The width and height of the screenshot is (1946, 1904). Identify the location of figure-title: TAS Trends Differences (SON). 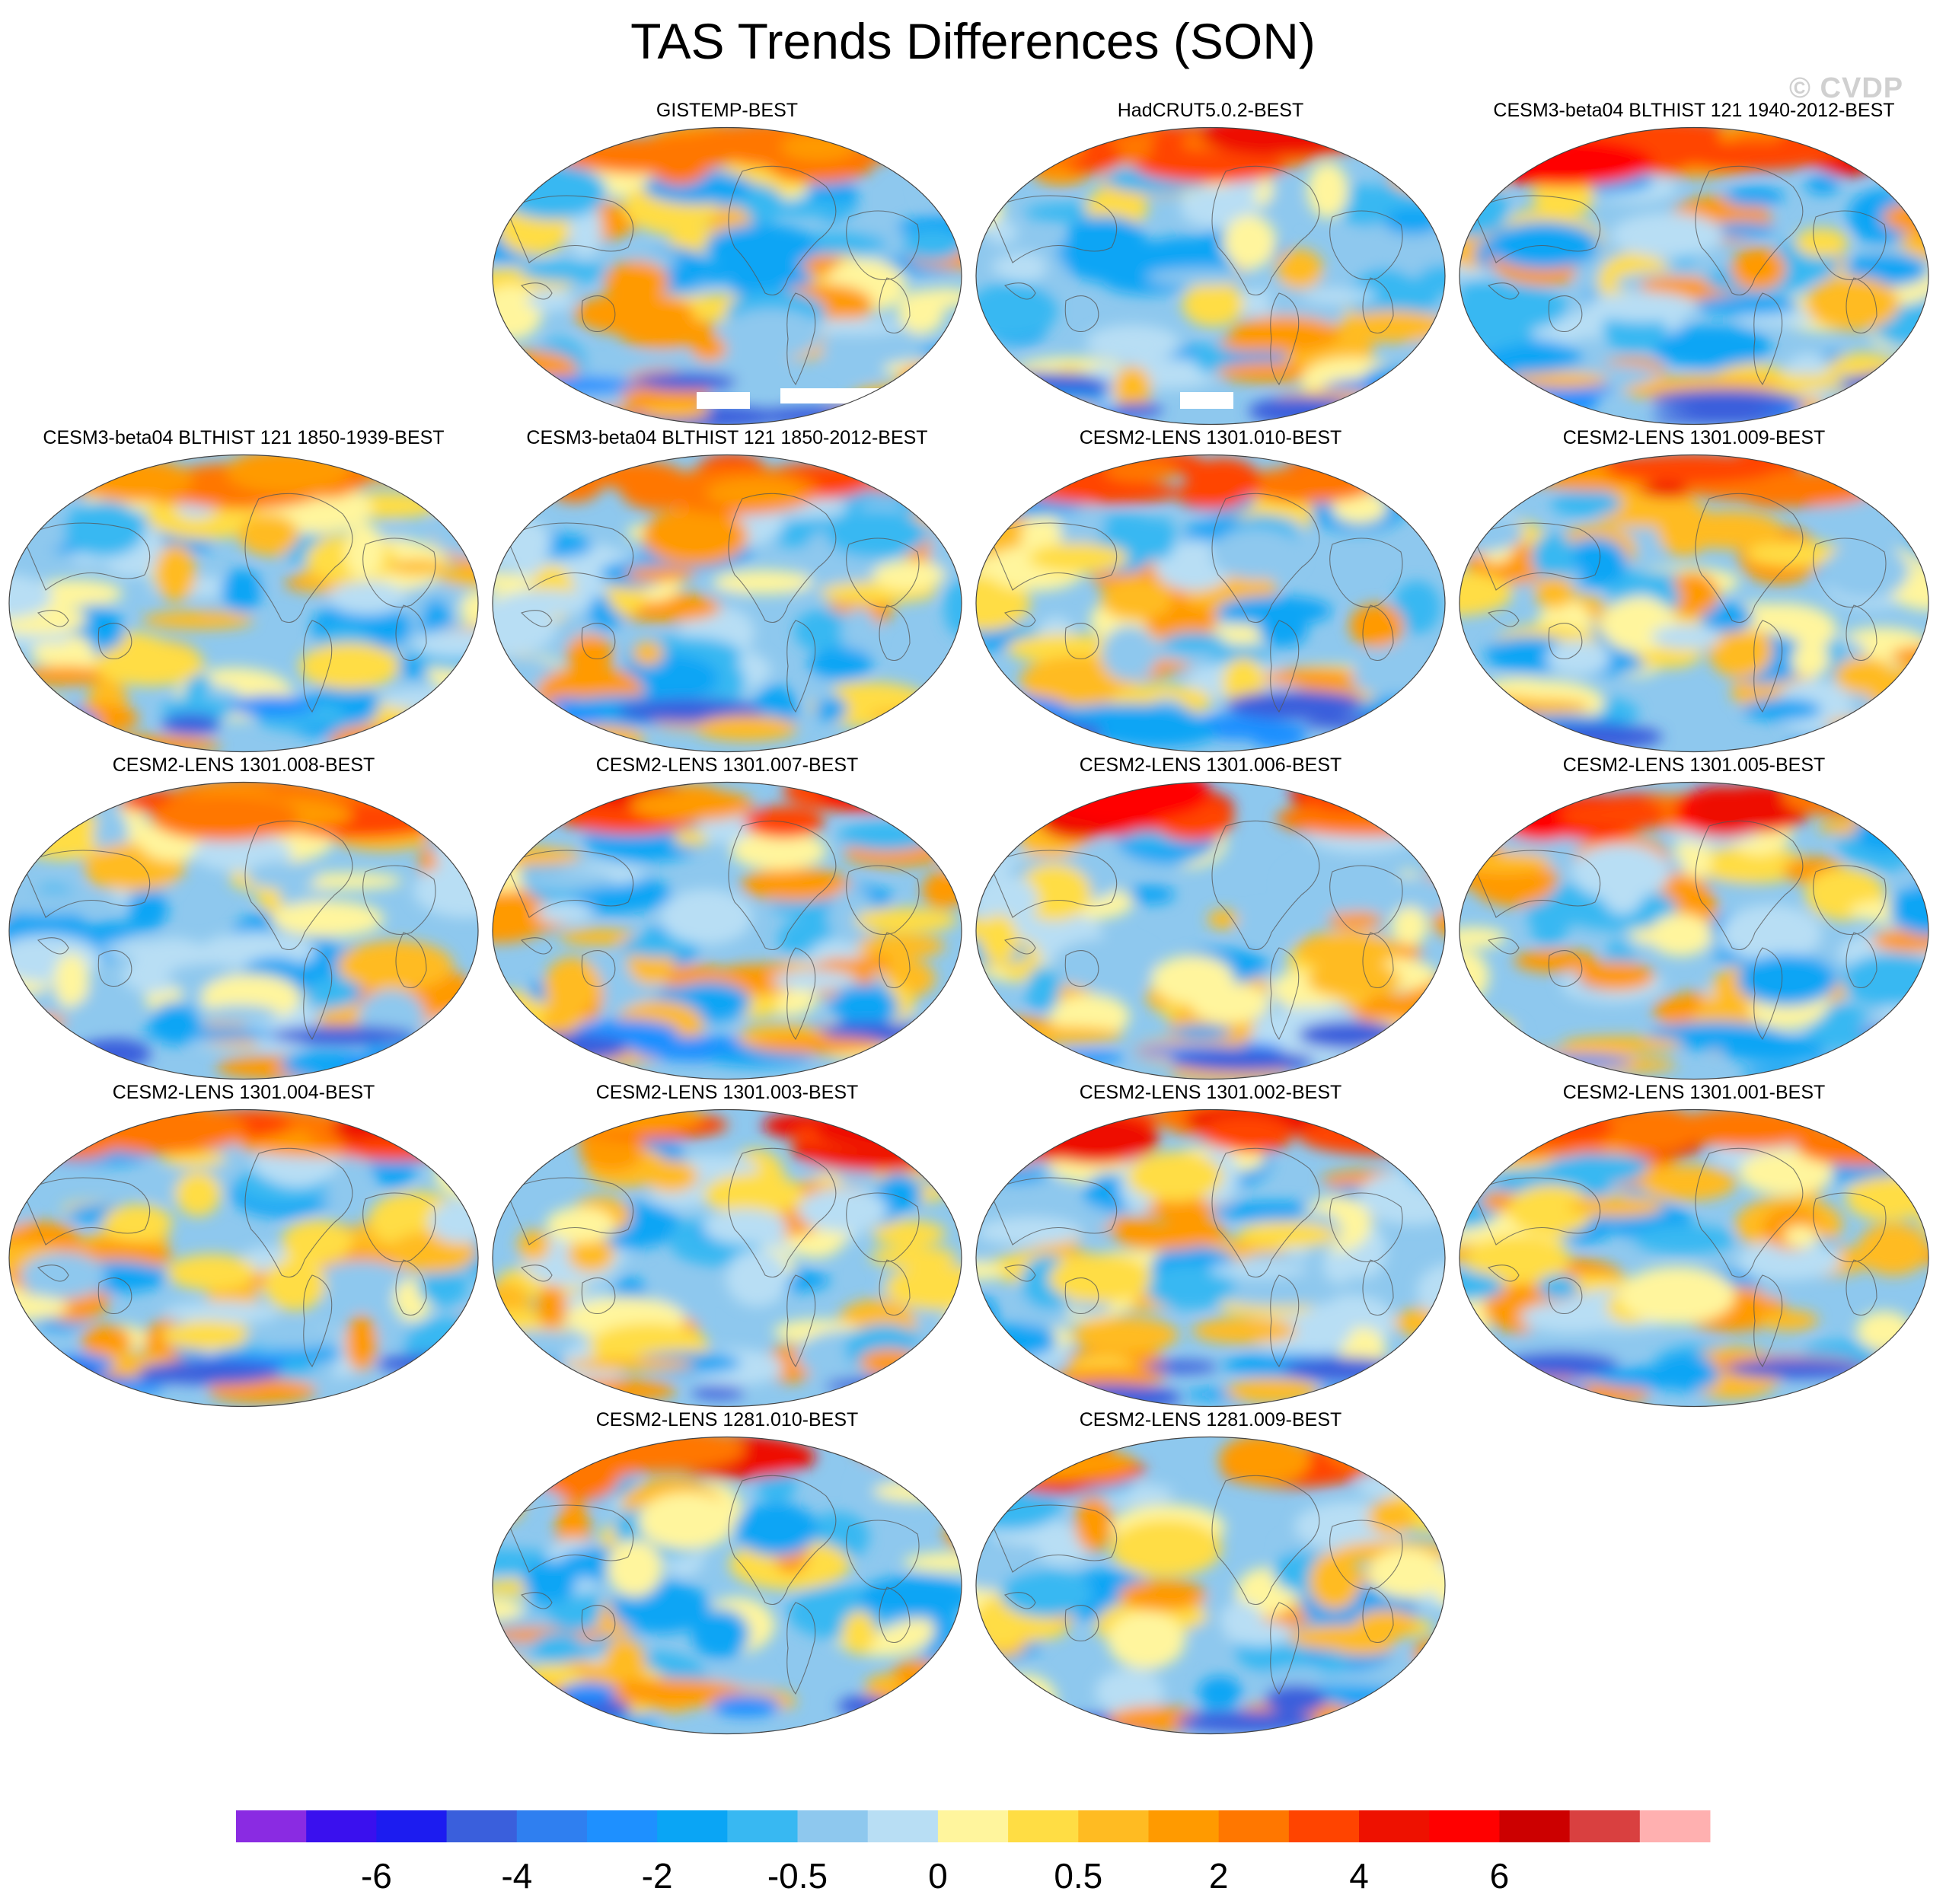
(973, 41).